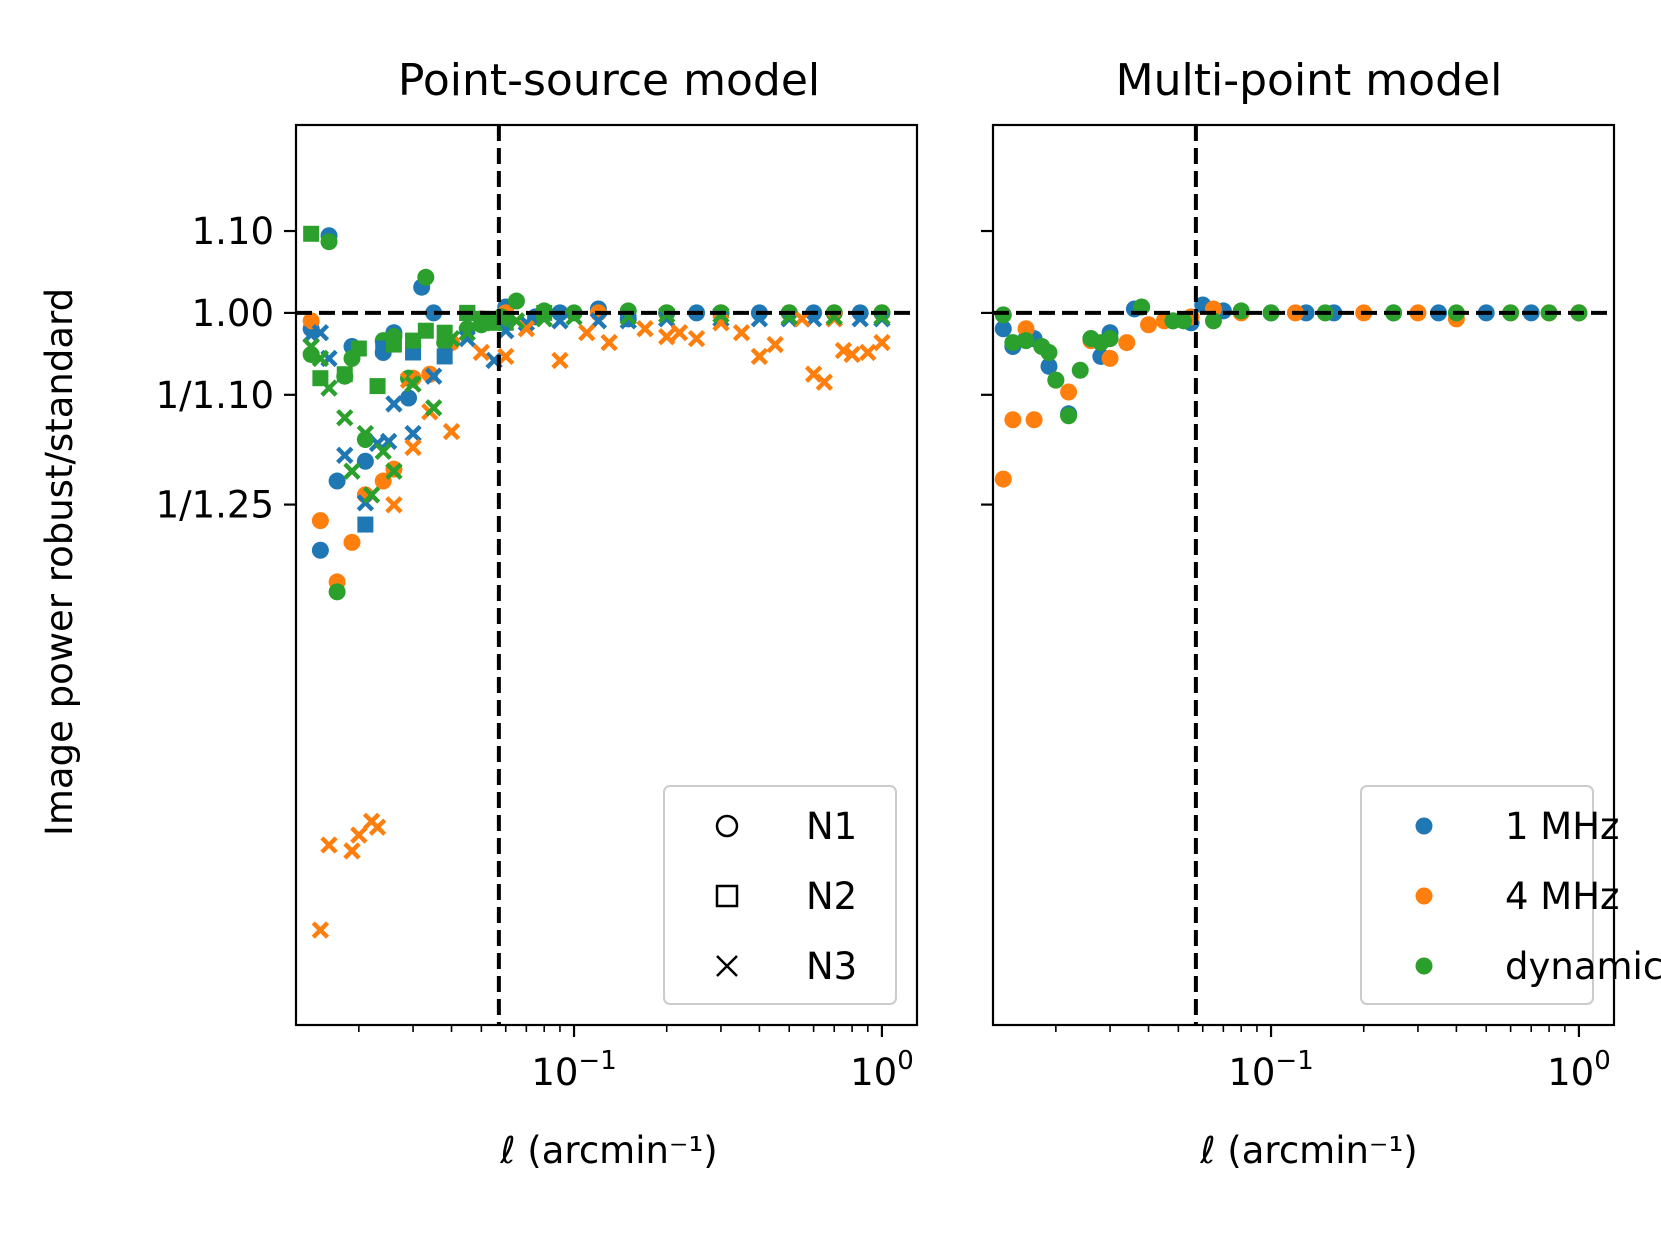 The height and width of the screenshot is (1246, 1661). Describe the element at coordinates (1562, 826) in the screenshot. I see `legend-label: 1 MHz` at that location.